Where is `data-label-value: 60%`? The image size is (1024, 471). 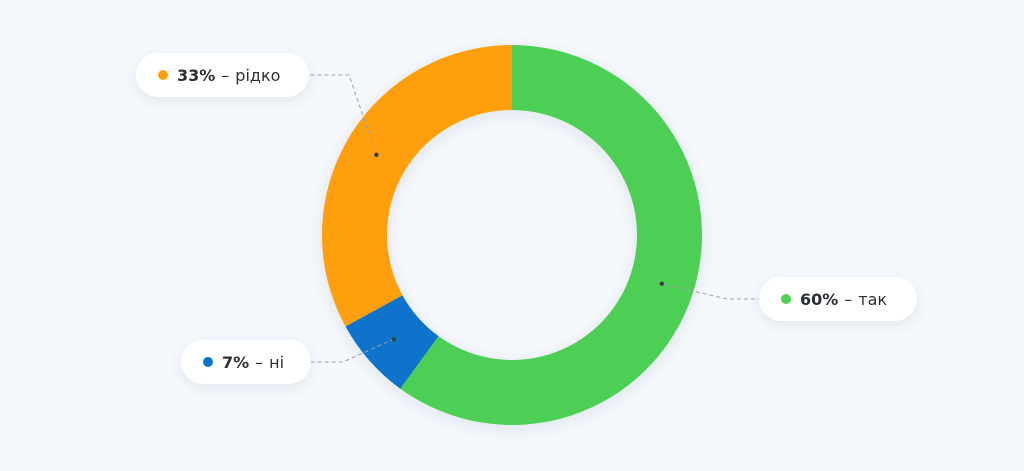 data-label-value: 60% is located at coordinates (819, 299).